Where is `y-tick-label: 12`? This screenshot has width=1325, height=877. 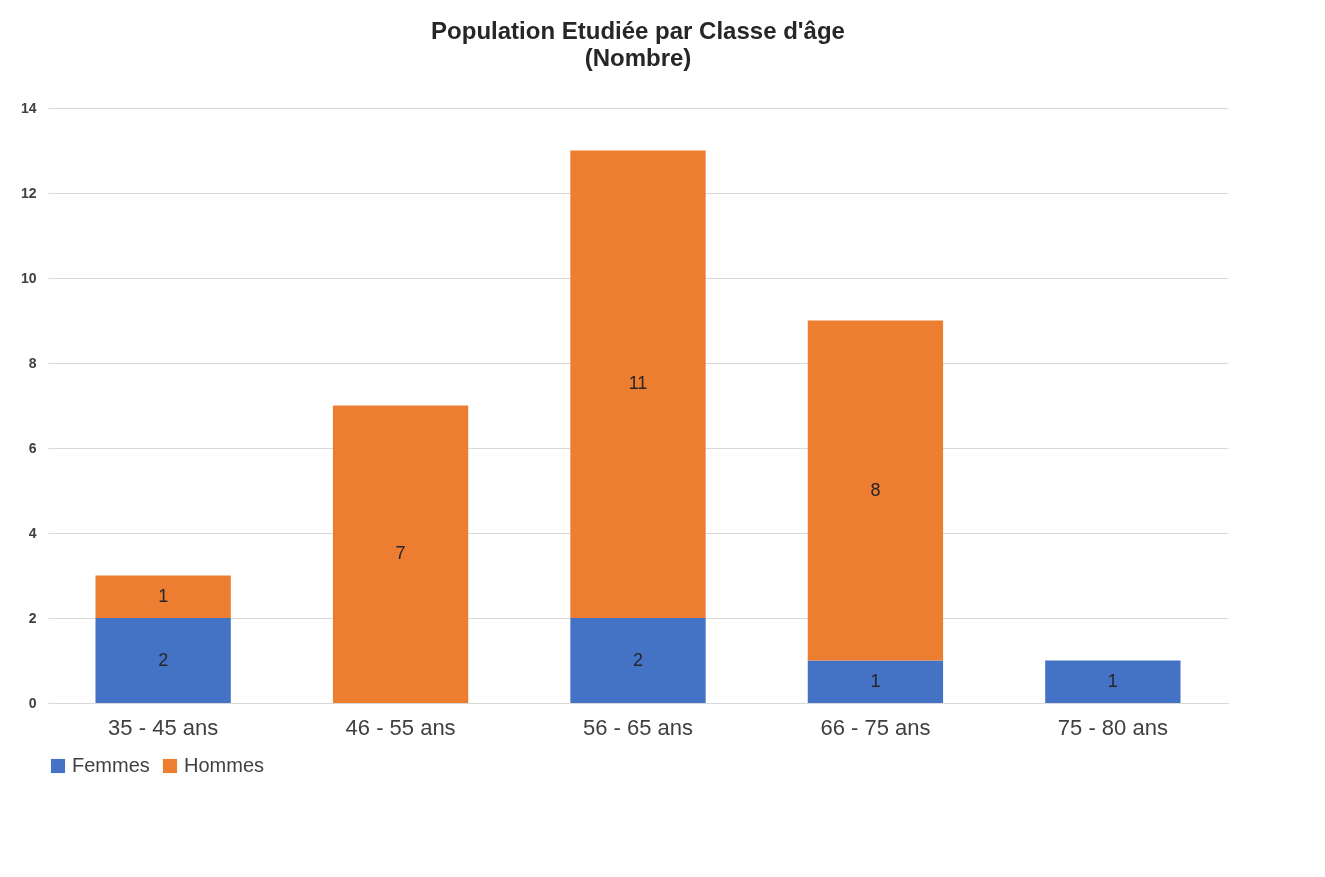
y-tick-label: 12 is located at coordinates (28, 192).